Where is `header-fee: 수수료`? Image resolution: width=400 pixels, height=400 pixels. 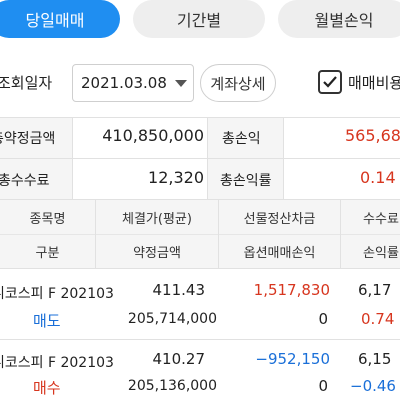
header-fee: 수수료 is located at coordinates (381, 219).